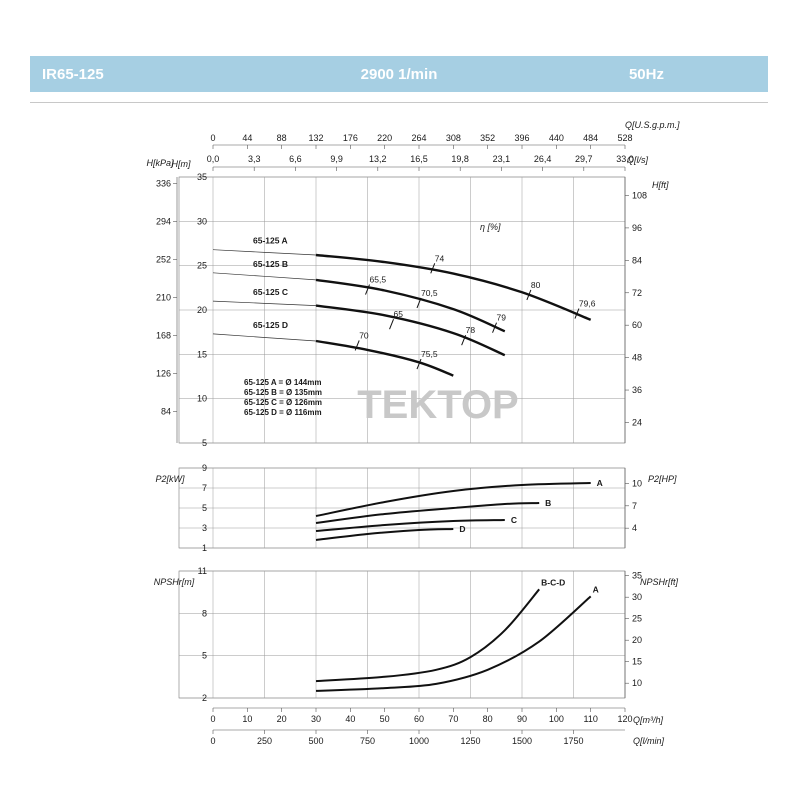 This screenshot has height=800, width=800. I want to click on npsh-ft-tick-label: 10, so click(637, 683).